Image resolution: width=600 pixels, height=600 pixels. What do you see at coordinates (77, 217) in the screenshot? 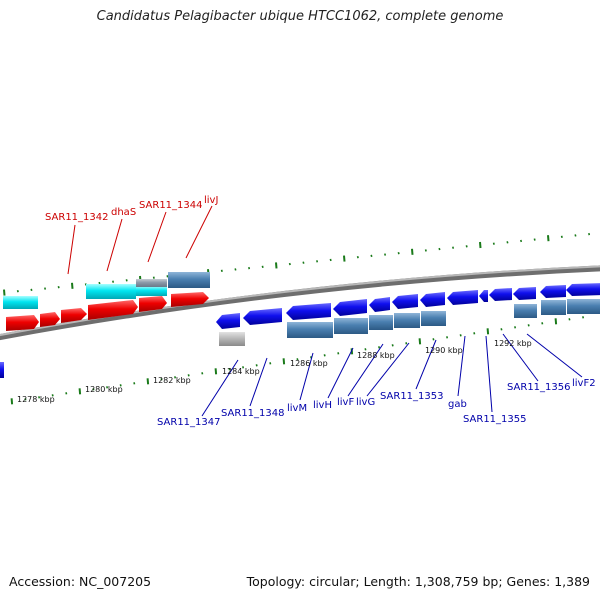
I see `gene-label-top: SAR11_1342` at bounding box center [77, 217].